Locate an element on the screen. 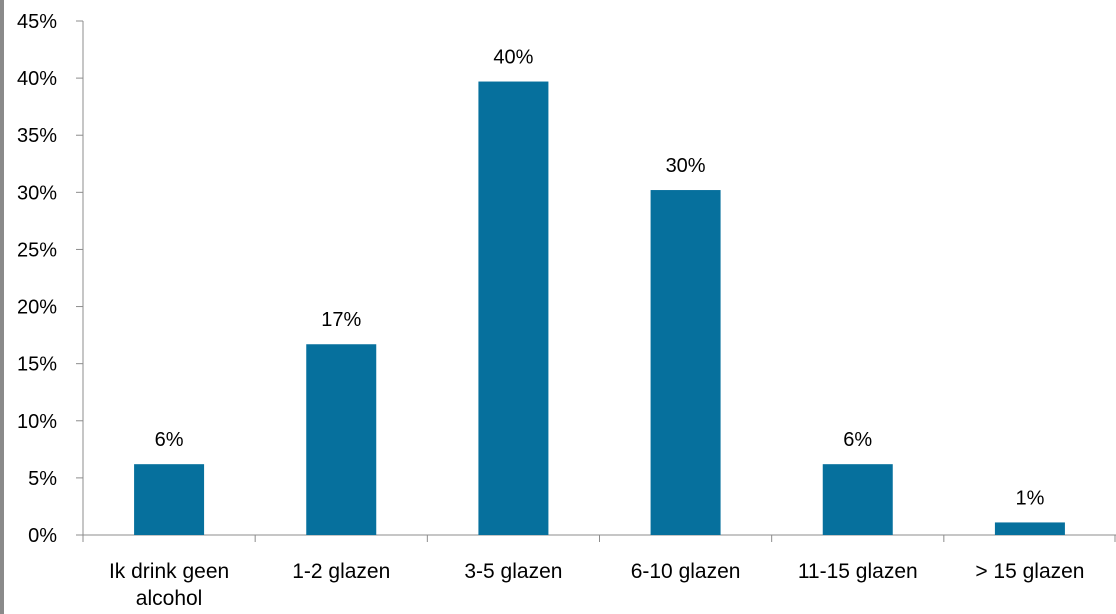 This screenshot has height=614, width=1116. y-tick-label: 20% is located at coordinates (37, 308).